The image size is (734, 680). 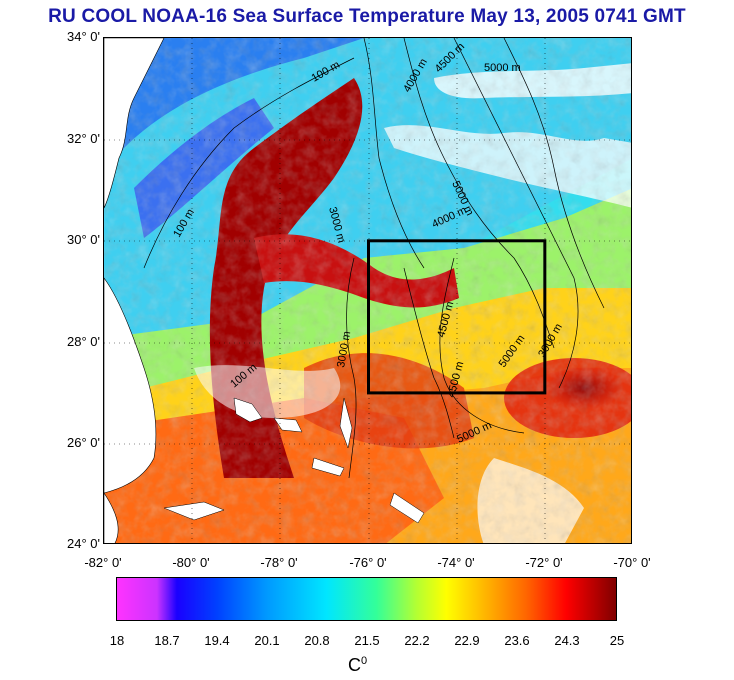 I want to click on colorbar-tick-label: 25, so click(x=617, y=640).